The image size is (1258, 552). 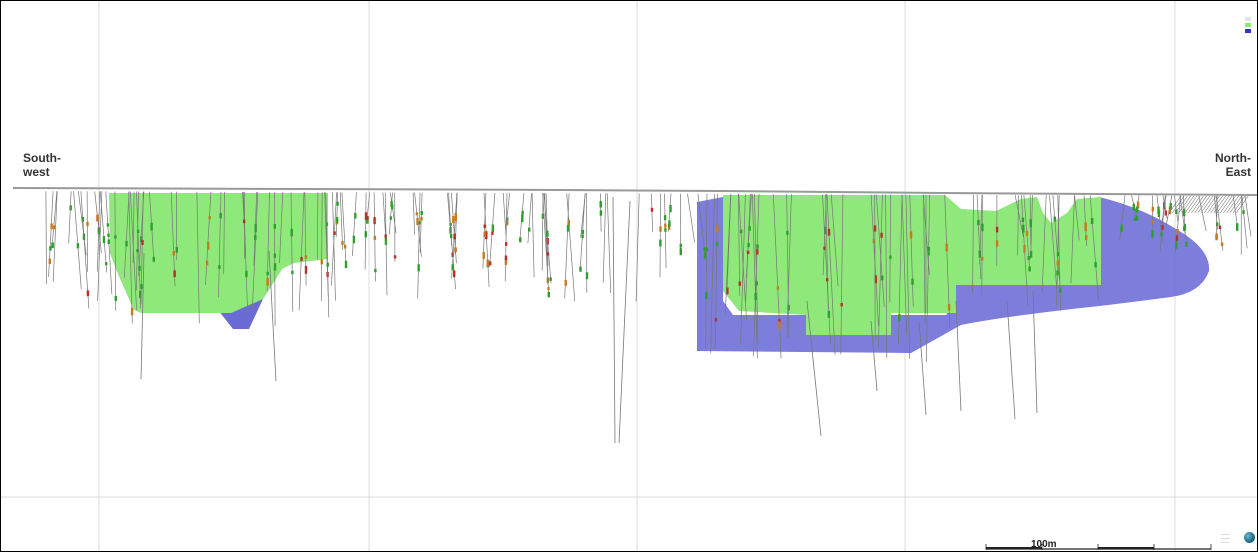 I want to click on drillhole-deep, so click(x=874, y=356).